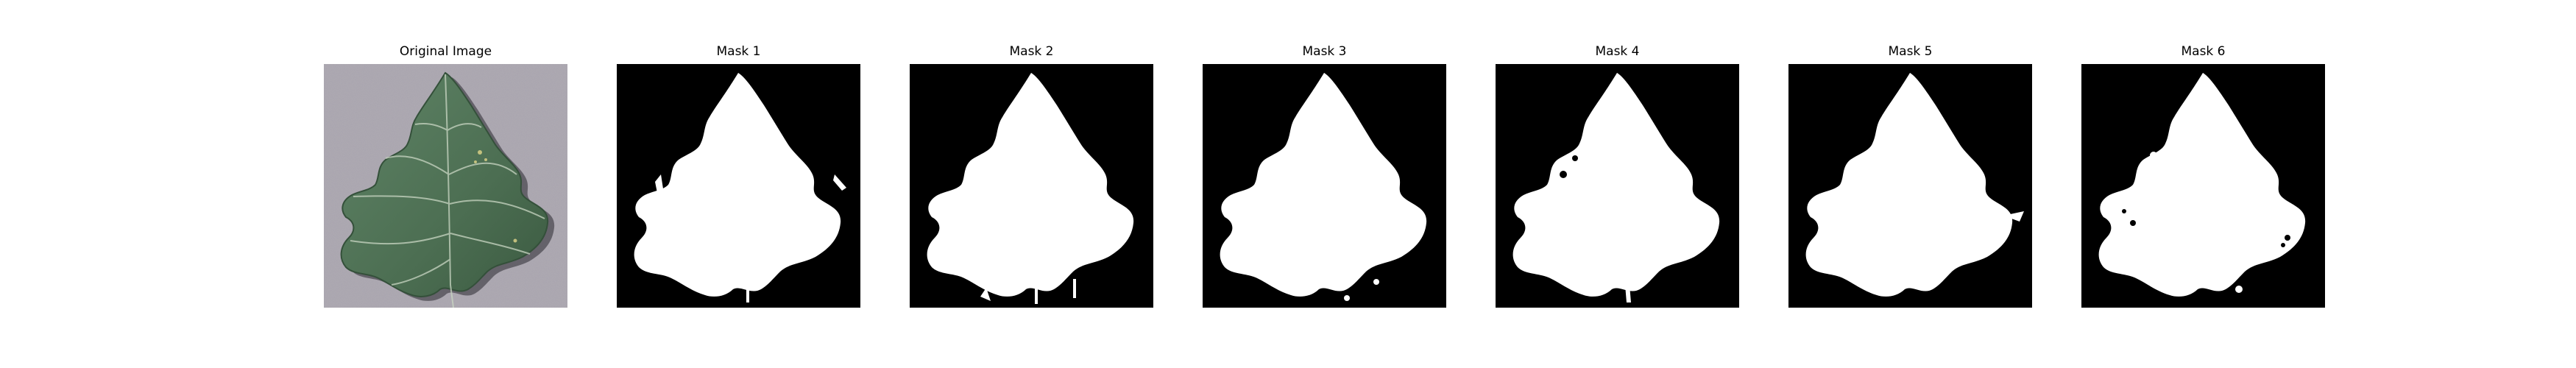 This screenshot has height=368, width=2576. I want to click on panel-title: Mask 2, so click(1031, 52).